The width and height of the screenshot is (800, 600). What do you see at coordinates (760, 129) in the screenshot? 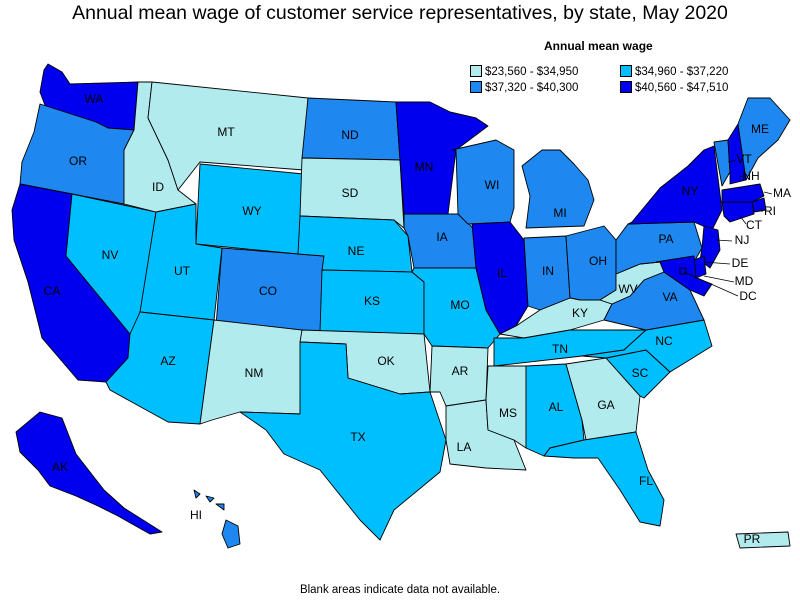
I see `state-label-me: ME` at bounding box center [760, 129].